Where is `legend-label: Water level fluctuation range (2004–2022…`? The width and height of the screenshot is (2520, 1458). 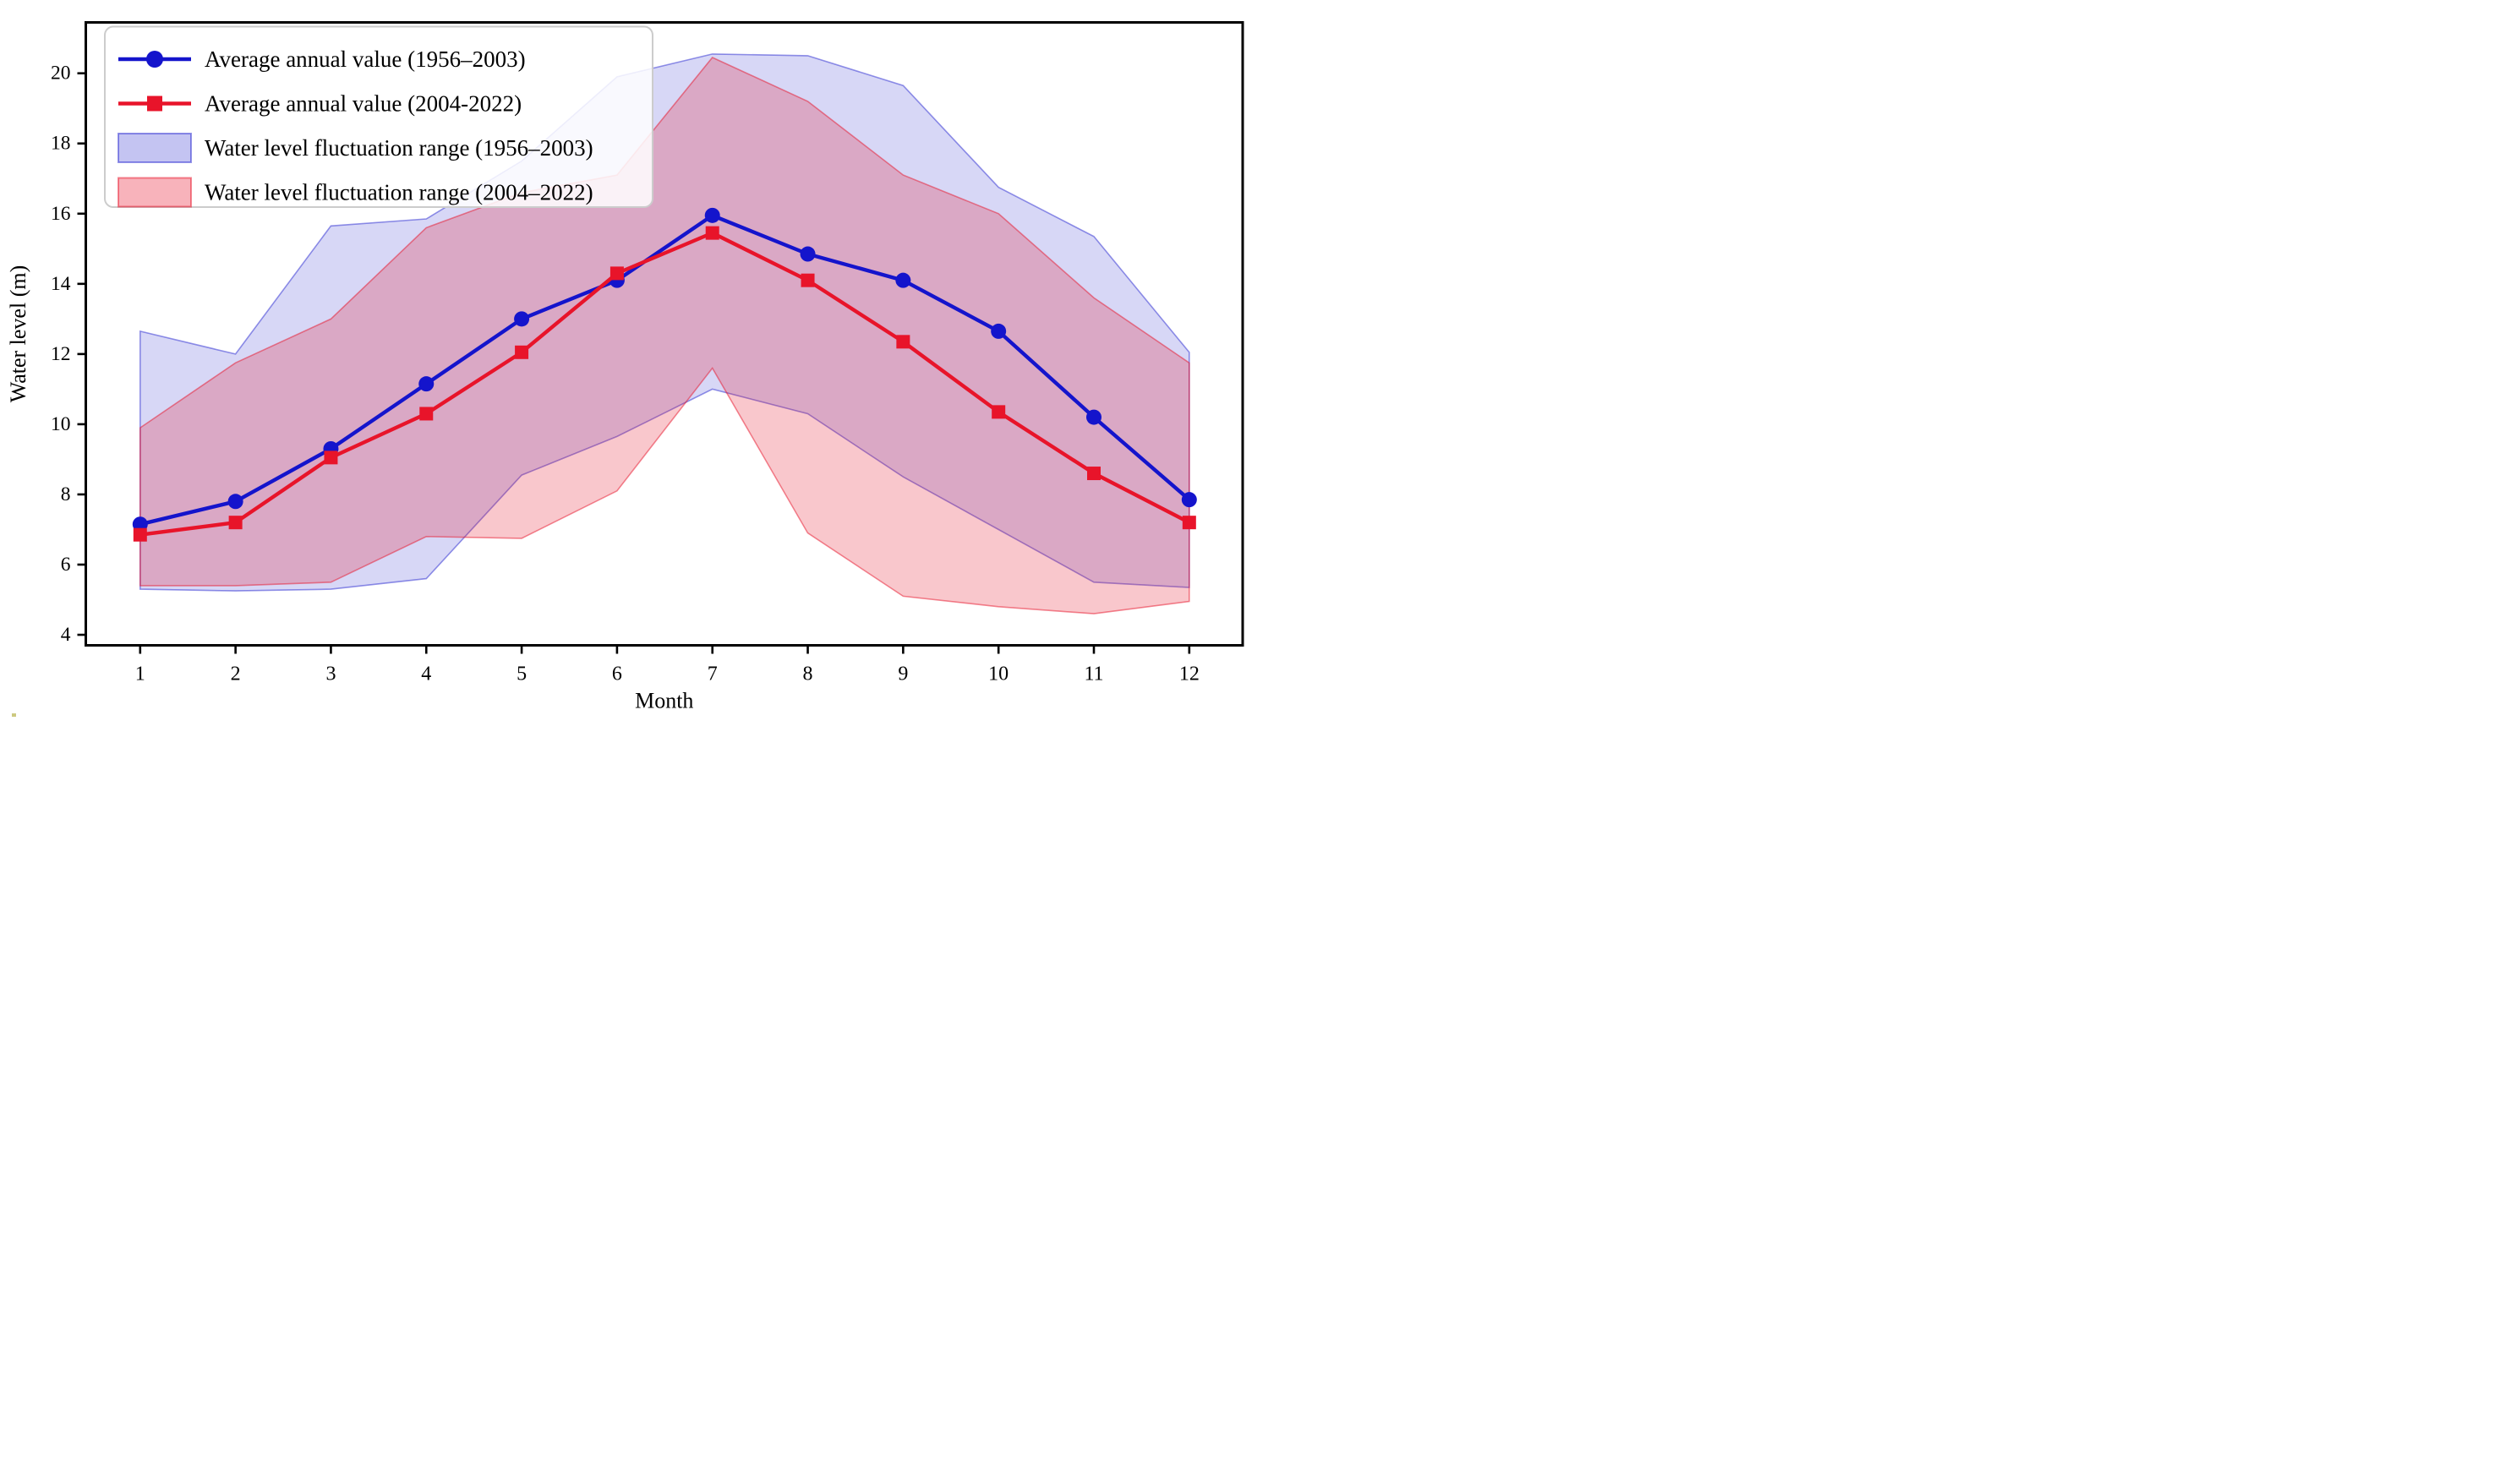 legend-label: Water level fluctuation range (2004–2022… is located at coordinates (399, 192).